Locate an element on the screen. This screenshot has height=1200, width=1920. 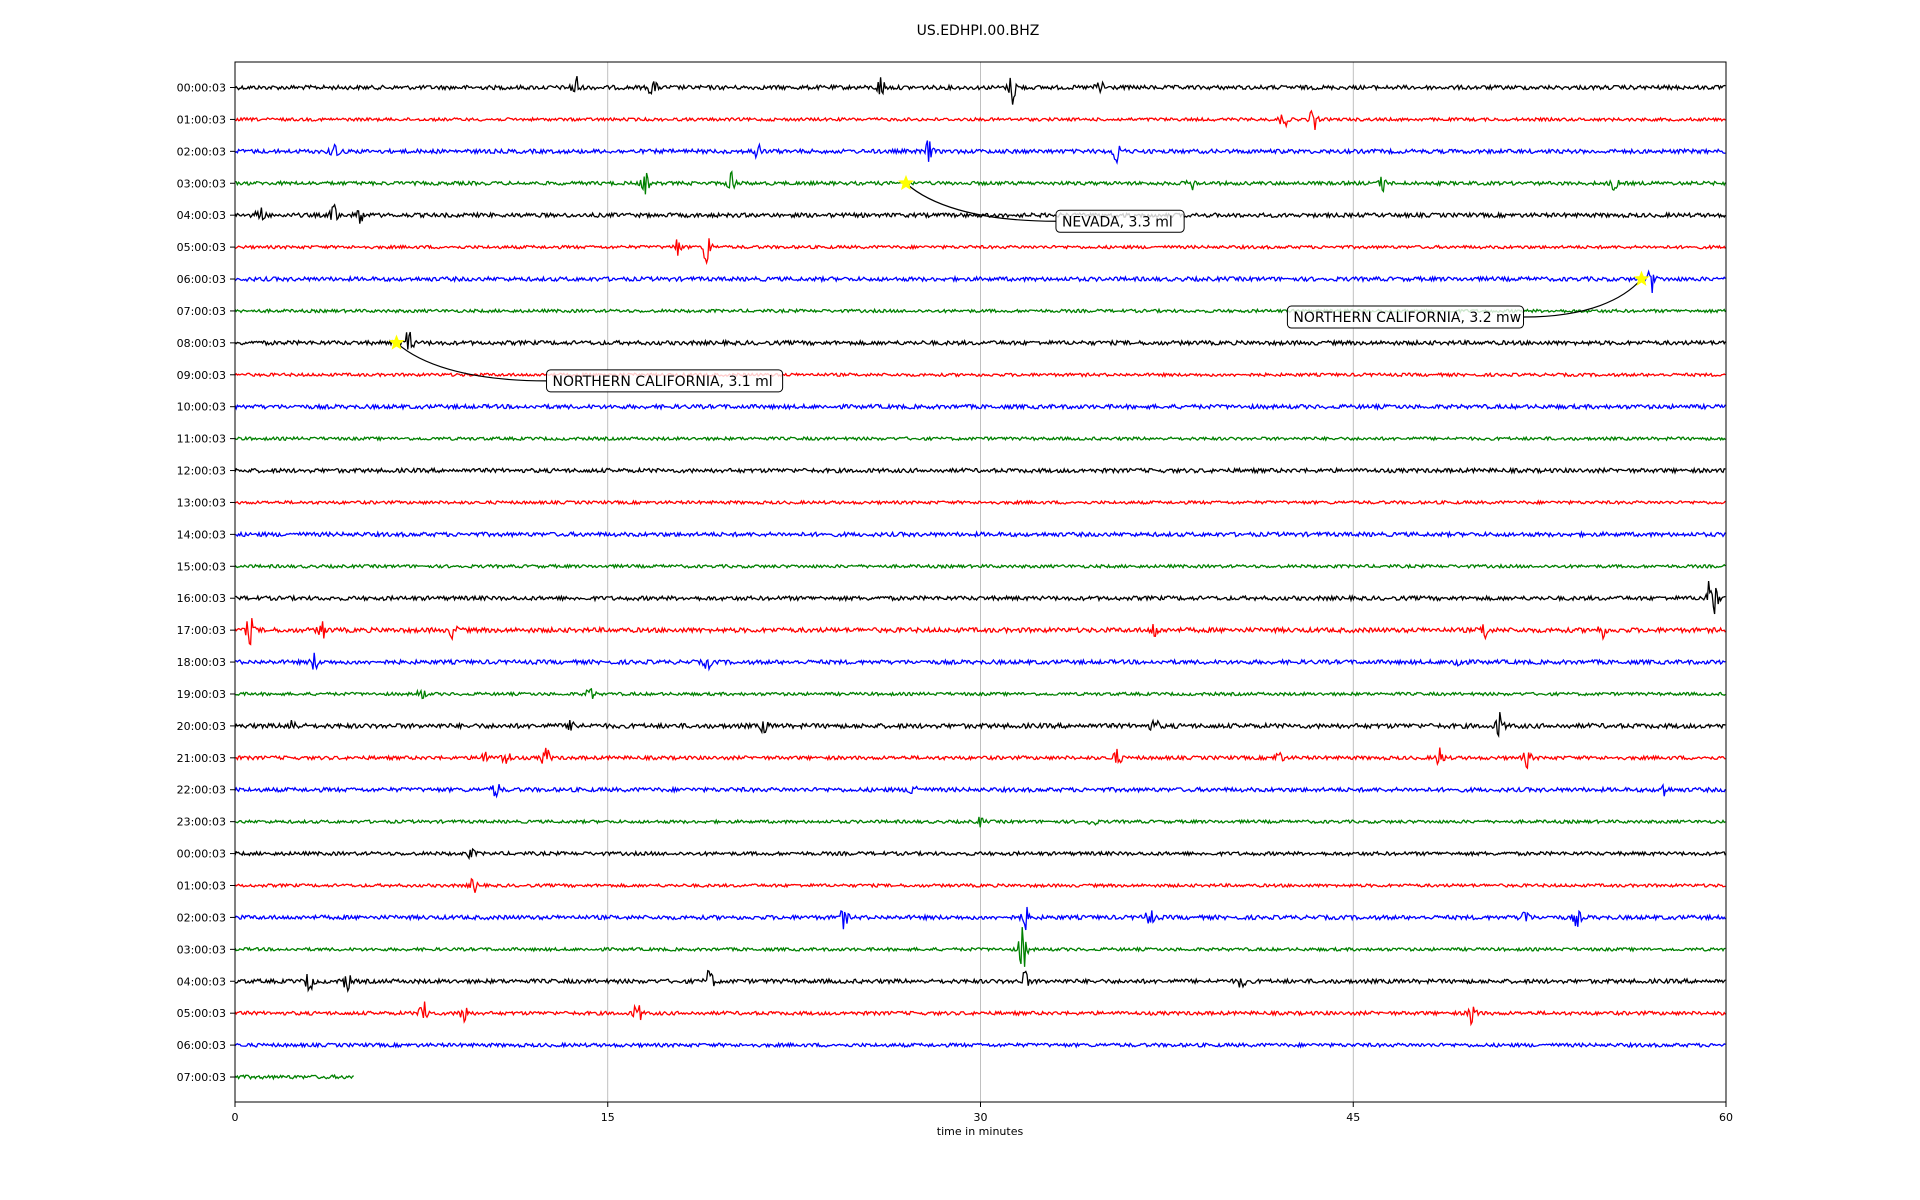
y-tick-label: 18:00:03 is located at coordinates (201, 662).